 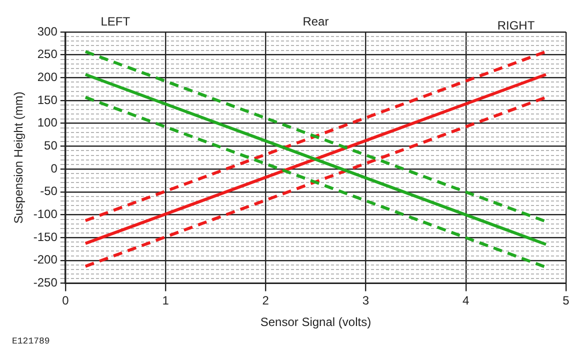 I want to click on x-tick-label: 1, so click(x=166, y=301).